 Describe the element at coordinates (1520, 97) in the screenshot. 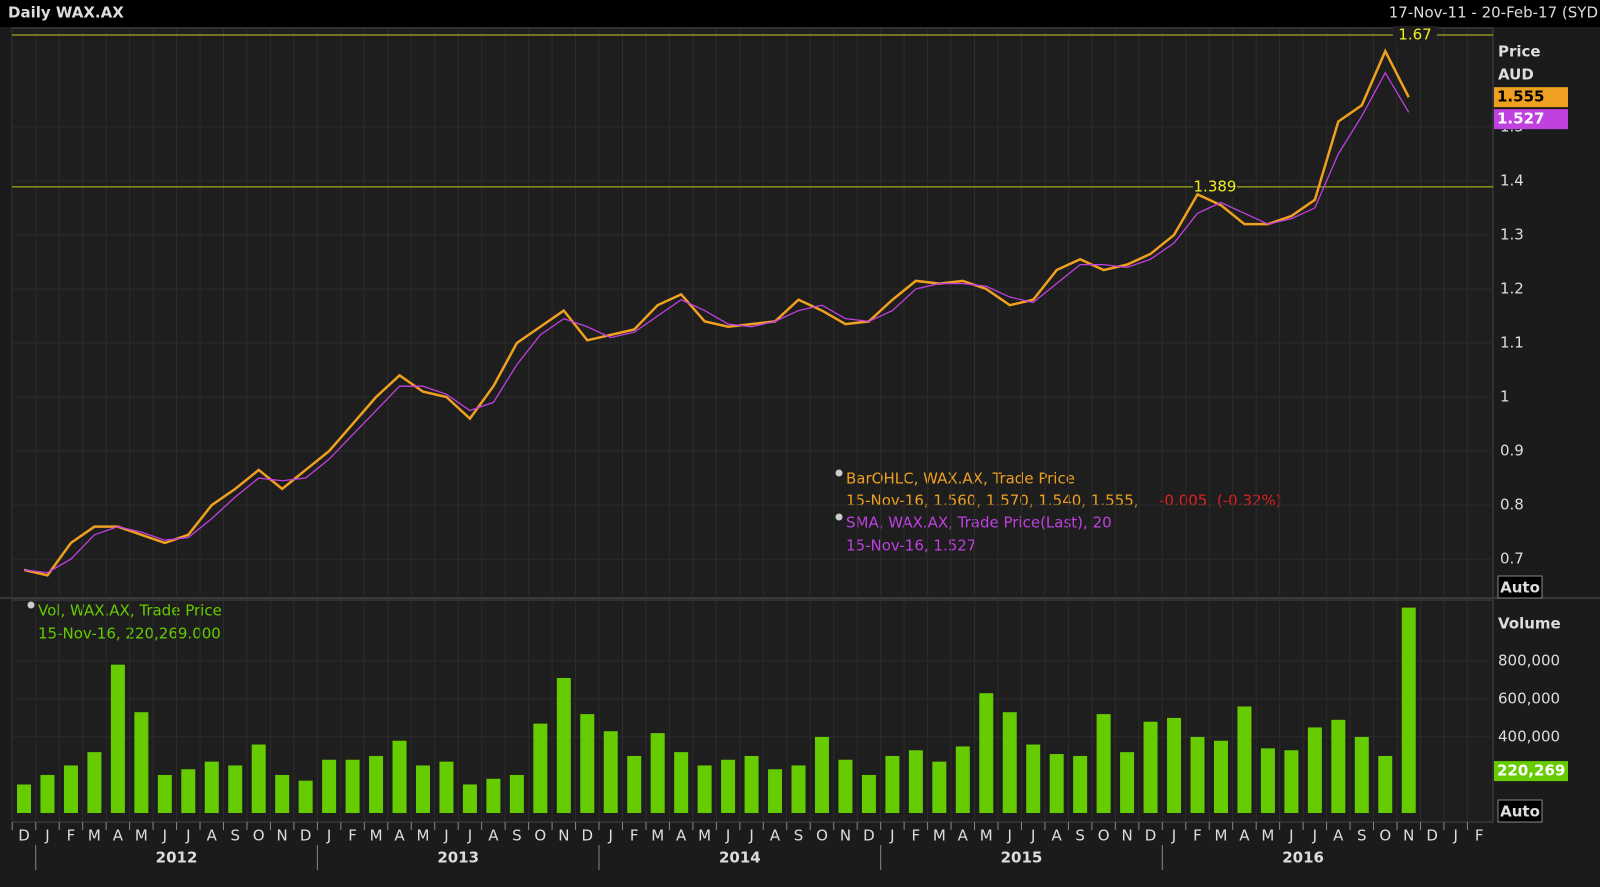

I see `last-value-label: 1.555` at that location.